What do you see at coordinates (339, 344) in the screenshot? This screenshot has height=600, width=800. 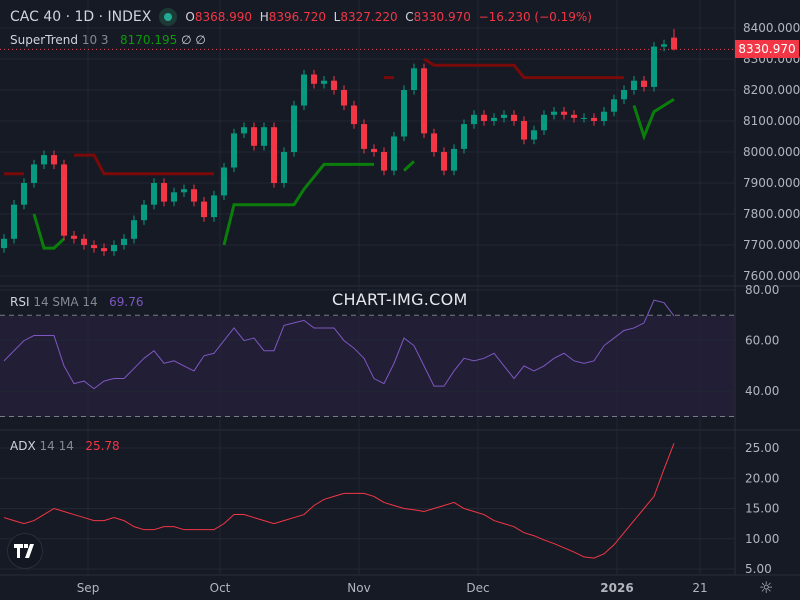 I see `rsi-line` at bounding box center [339, 344].